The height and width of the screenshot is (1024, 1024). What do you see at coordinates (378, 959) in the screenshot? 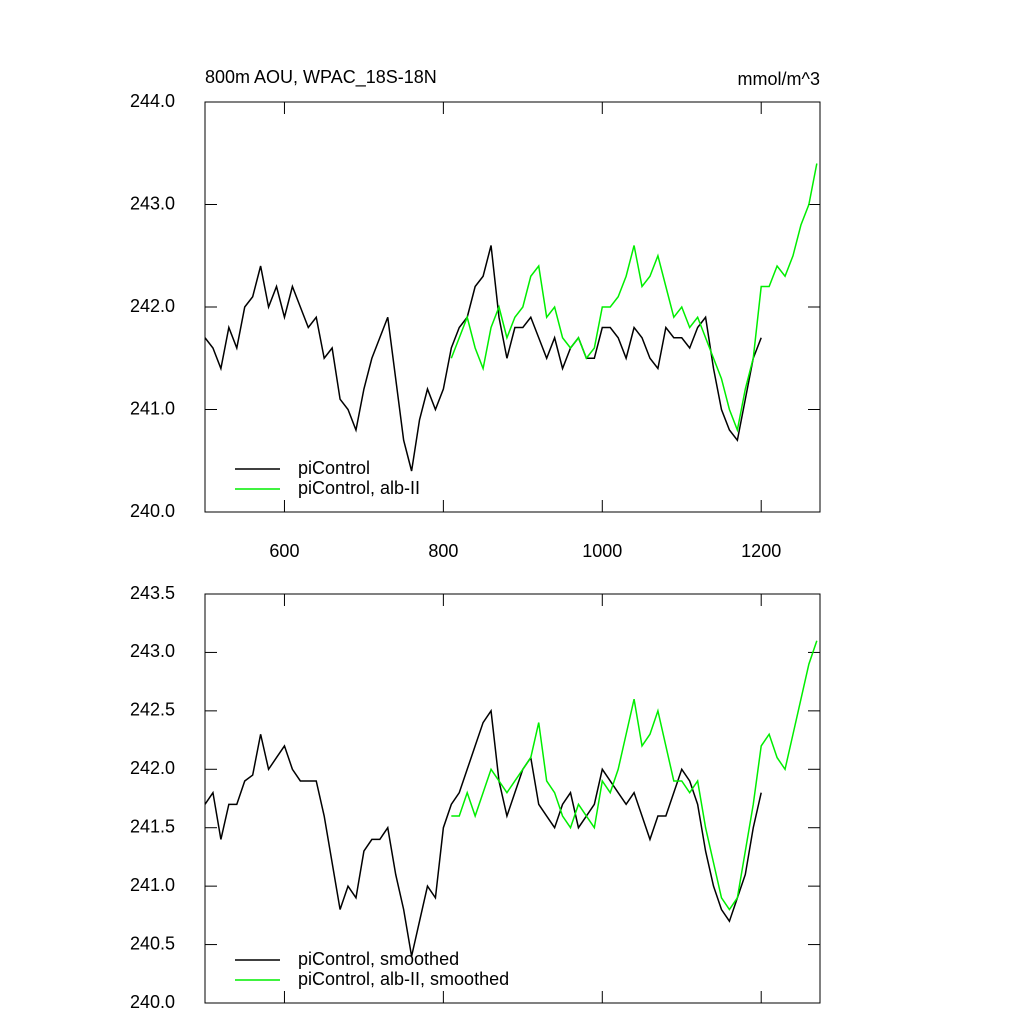
I see `legend-label: piControl, smoothed` at bounding box center [378, 959].